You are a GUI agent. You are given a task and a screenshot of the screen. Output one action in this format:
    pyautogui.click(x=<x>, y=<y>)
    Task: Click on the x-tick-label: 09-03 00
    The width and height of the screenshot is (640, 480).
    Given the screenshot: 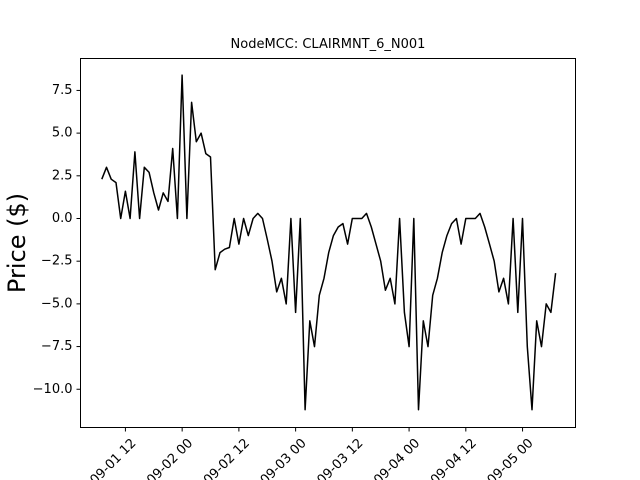 What is the action you would take?
    pyautogui.click(x=284, y=458)
    